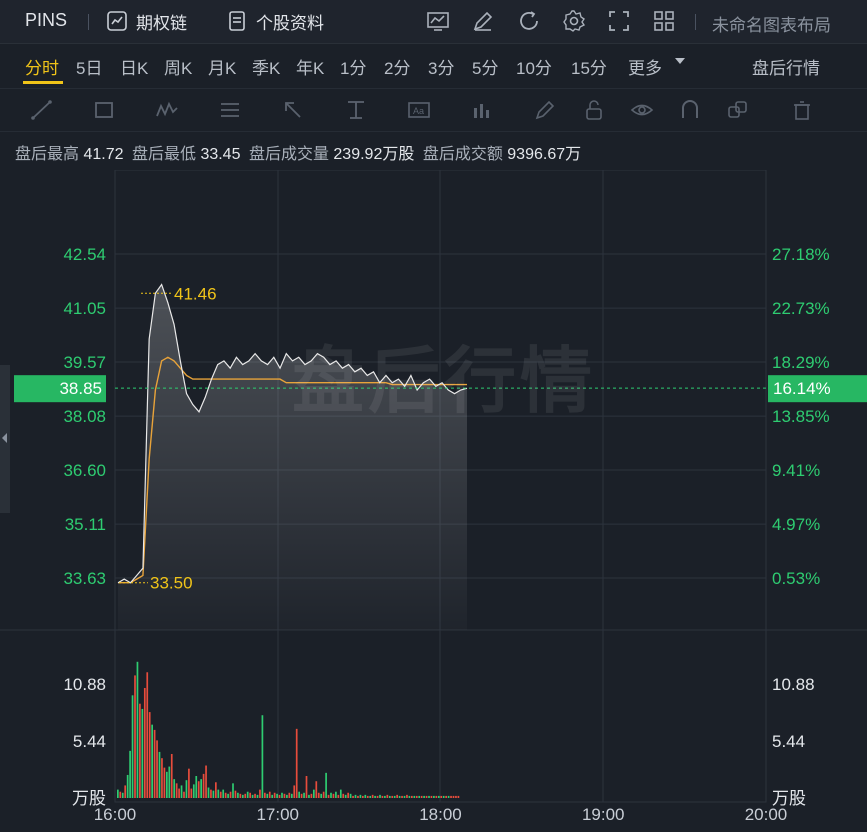 The width and height of the screenshot is (867, 832). What do you see at coordinates (485, 68) in the screenshot?
I see `tab-period-10: 5分` at bounding box center [485, 68].